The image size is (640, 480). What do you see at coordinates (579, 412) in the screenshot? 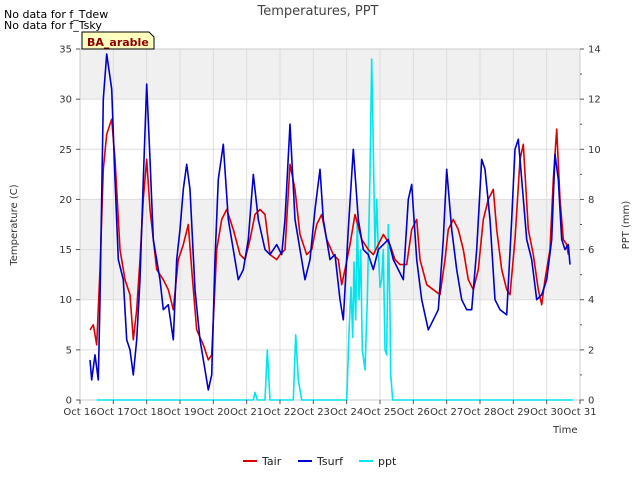
I see `x-tick-label: Oct 31` at bounding box center [579, 412].